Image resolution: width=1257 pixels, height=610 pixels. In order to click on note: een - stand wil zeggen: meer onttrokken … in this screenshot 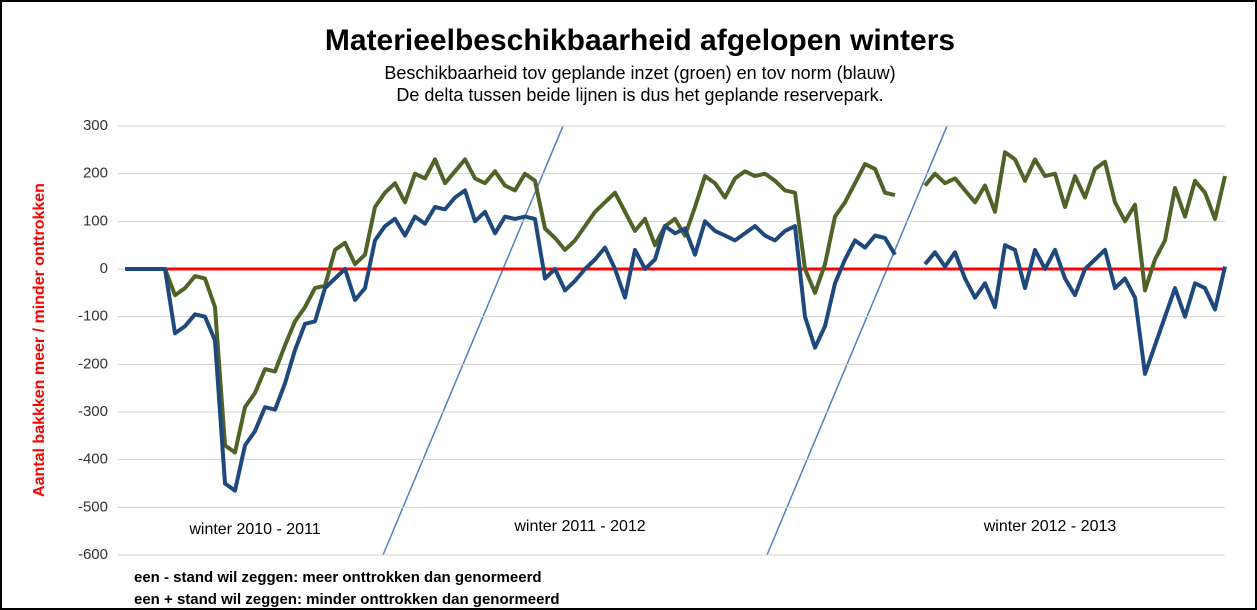, I will do `click(338, 577)`.